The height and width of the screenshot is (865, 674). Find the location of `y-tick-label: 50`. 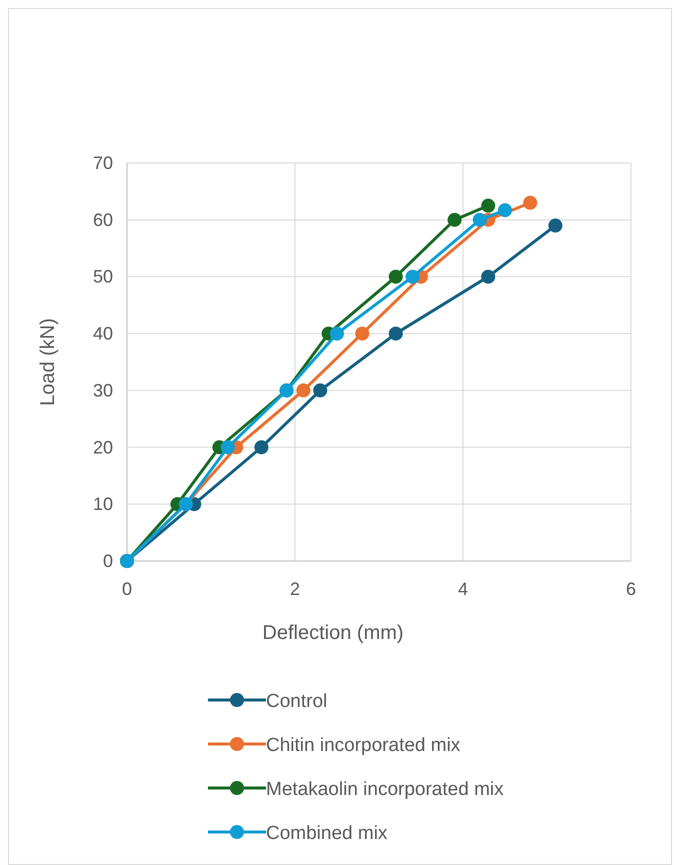

y-tick-label: 50 is located at coordinates (102, 276).